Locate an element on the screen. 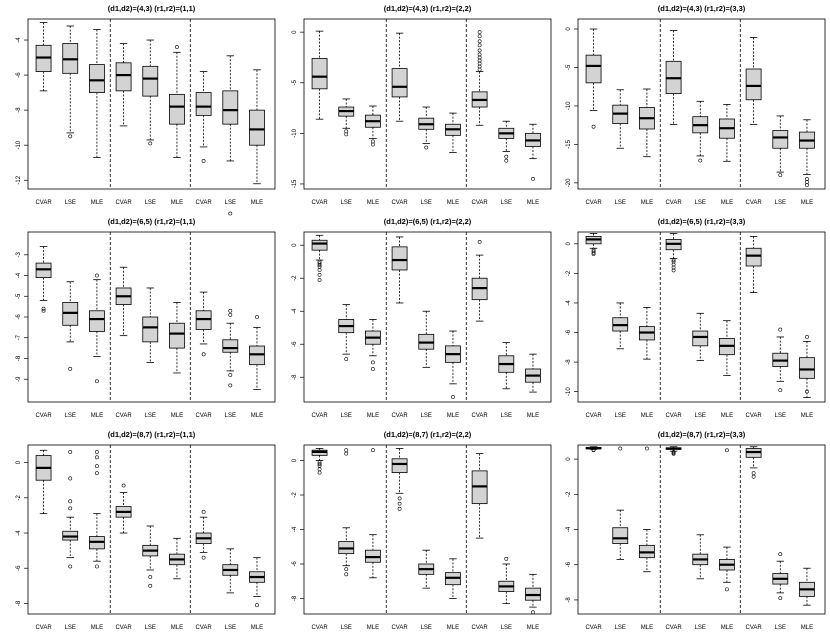  box-cvar-group2 is located at coordinates (673, 253).